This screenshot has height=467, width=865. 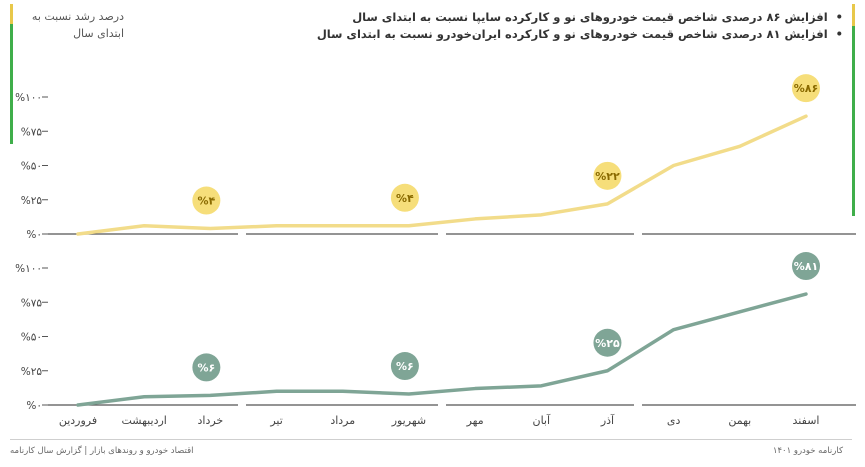 I want to click on footer-divider, so click(x=431, y=439).